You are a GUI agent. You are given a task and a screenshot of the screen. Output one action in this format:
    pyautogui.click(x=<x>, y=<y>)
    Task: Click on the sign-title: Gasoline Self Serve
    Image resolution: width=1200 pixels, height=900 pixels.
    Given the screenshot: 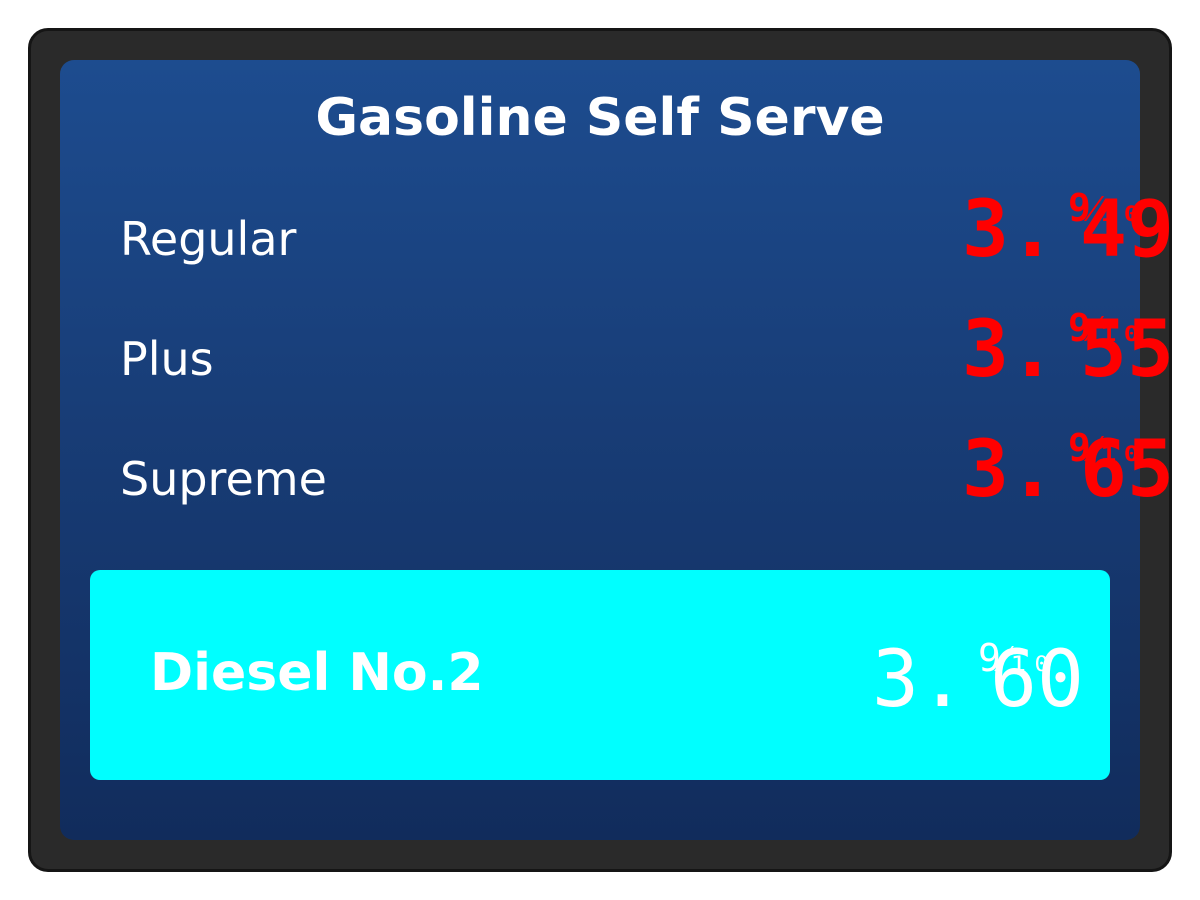 What is the action you would take?
    pyautogui.click(x=600, y=118)
    